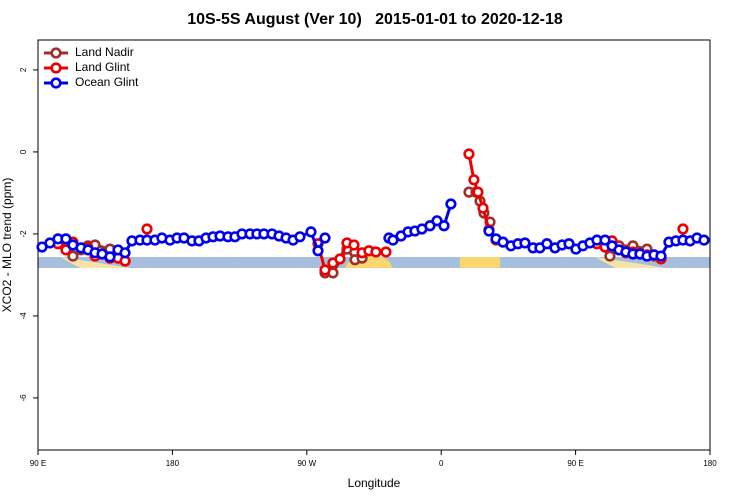 The width and height of the screenshot is (750, 500). I want to click on y-tick-label: -2, so click(23, 234).